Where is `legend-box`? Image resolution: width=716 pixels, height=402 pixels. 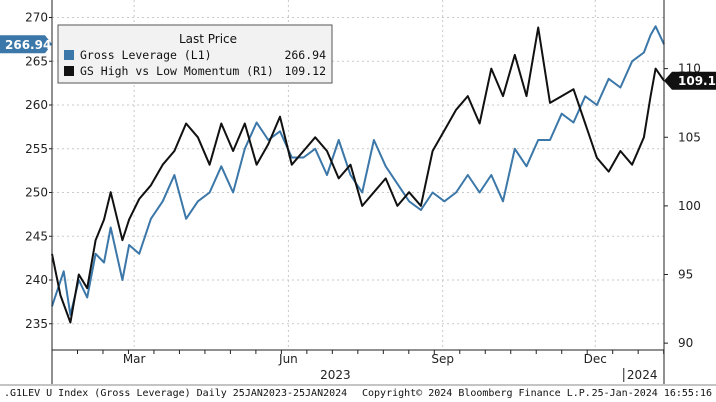
legend-box is located at coordinates (195, 54).